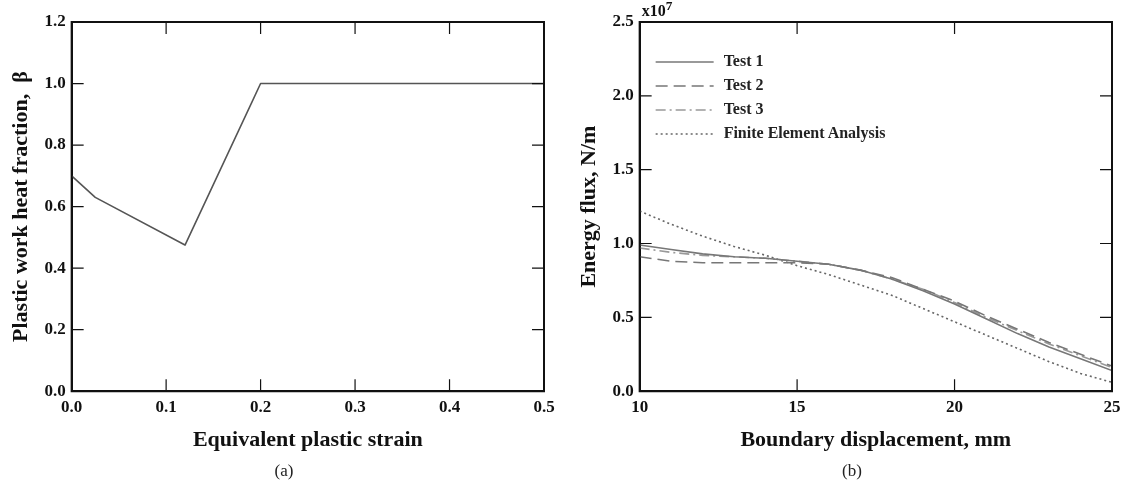  I want to click on y-tick-label: 0.8, so click(55, 144).